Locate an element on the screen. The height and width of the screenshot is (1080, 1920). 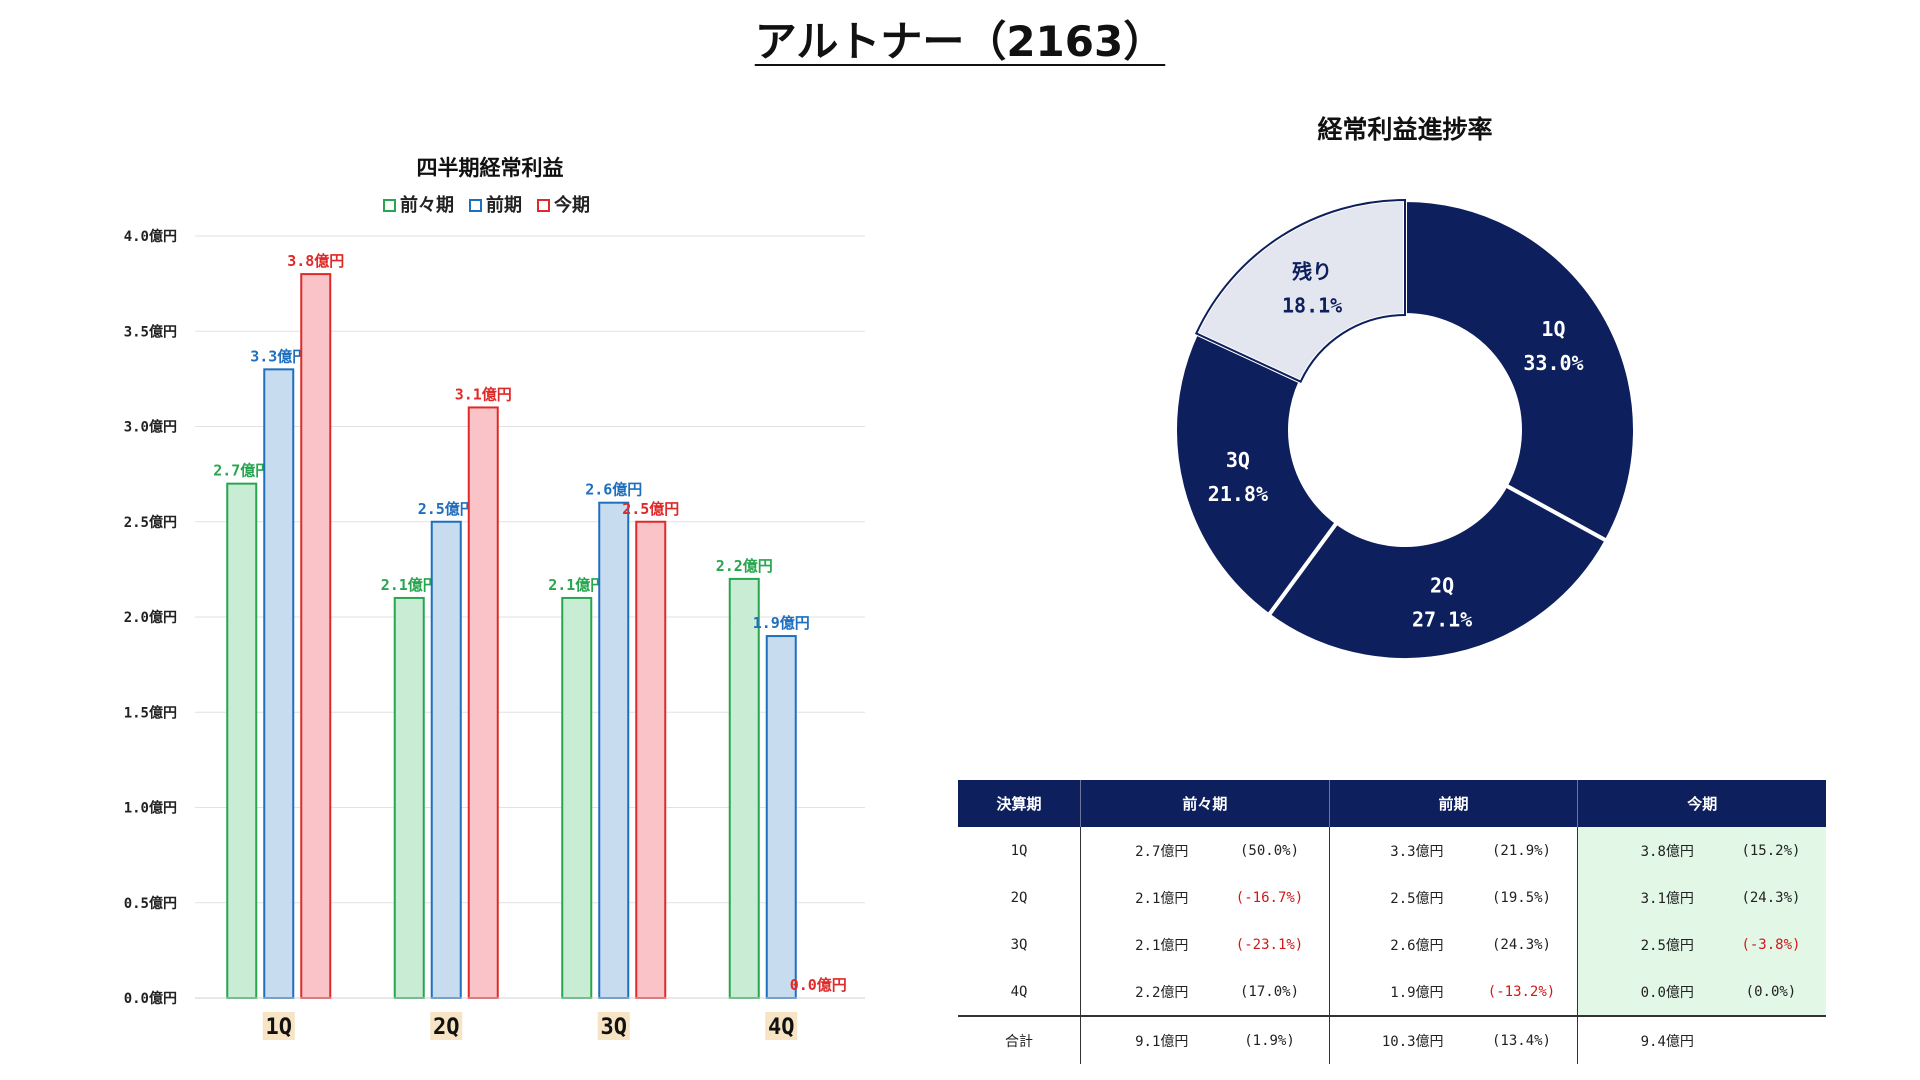
y-tick-label: 4.0億円 is located at coordinates (150, 236).